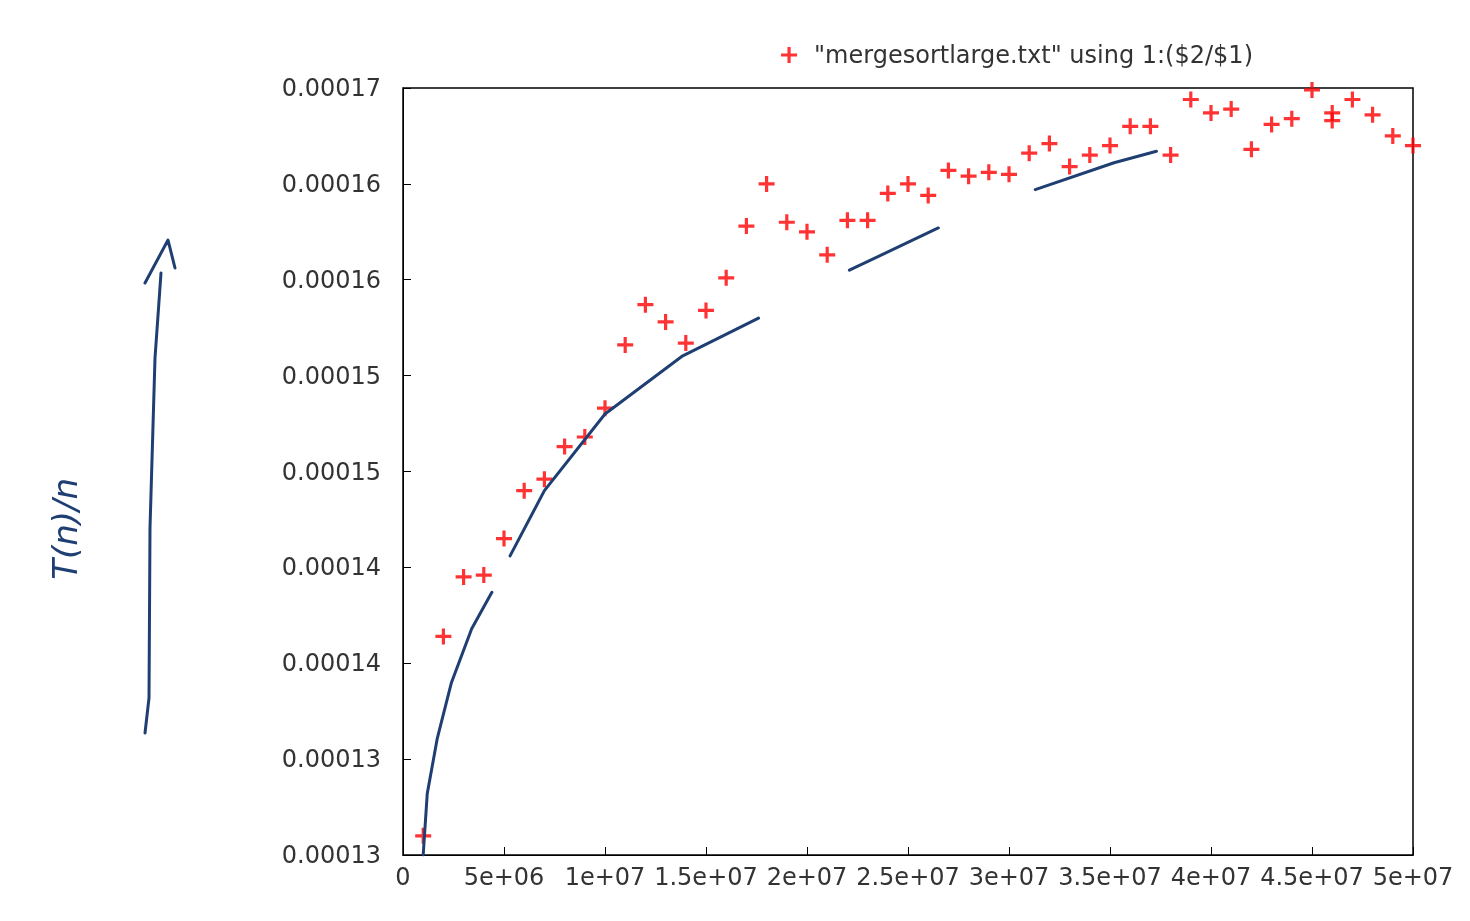 The height and width of the screenshot is (921, 1470). Describe the element at coordinates (807, 877) in the screenshot. I see `x-tick-label: 2e+07` at that location.